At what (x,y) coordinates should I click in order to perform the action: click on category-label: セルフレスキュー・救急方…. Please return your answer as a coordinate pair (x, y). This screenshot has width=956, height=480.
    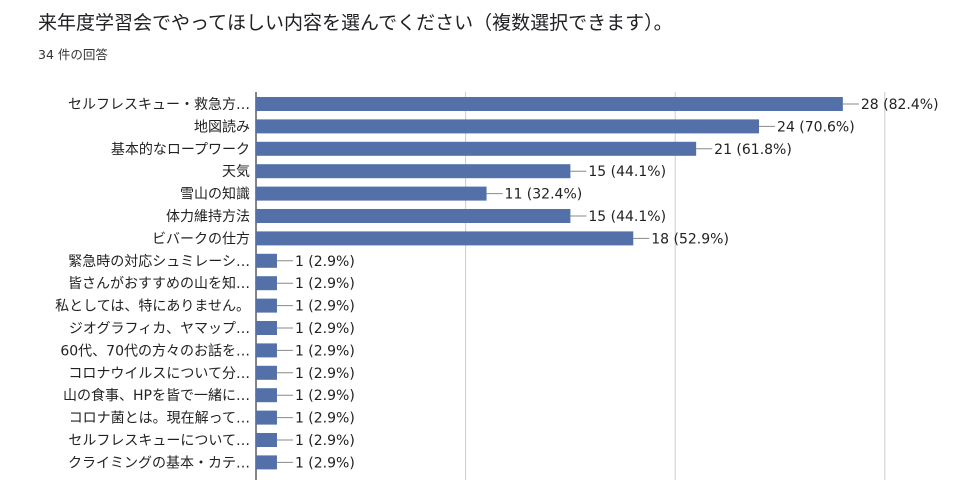
    Looking at the image, I should click on (159, 105).